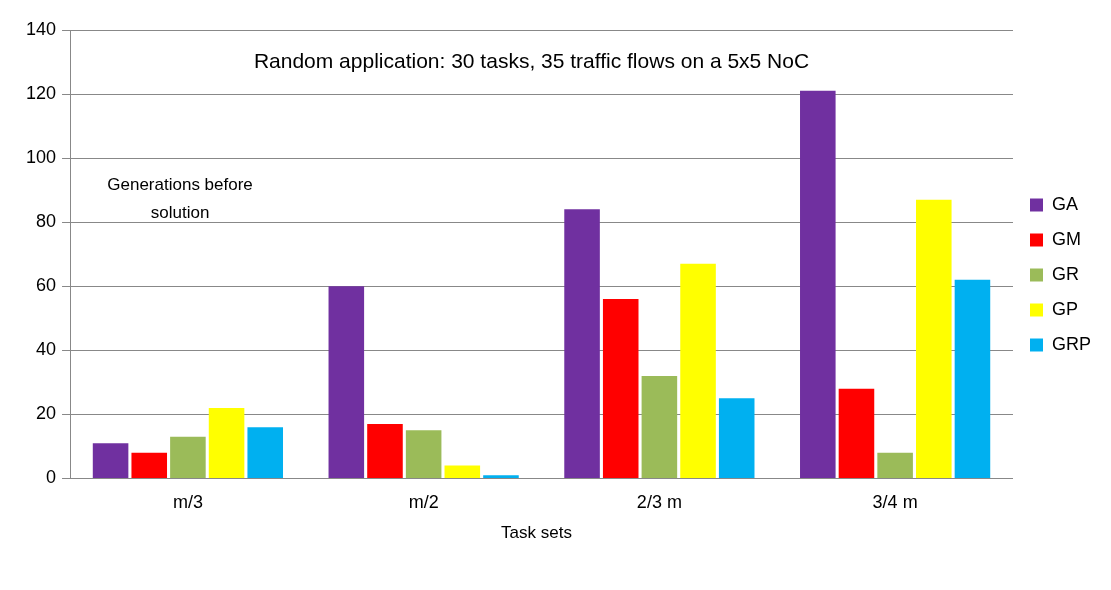 The width and height of the screenshot is (1111, 590). What do you see at coordinates (46, 413) in the screenshot?
I see `y-tick-label: 20` at bounding box center [46, 413].